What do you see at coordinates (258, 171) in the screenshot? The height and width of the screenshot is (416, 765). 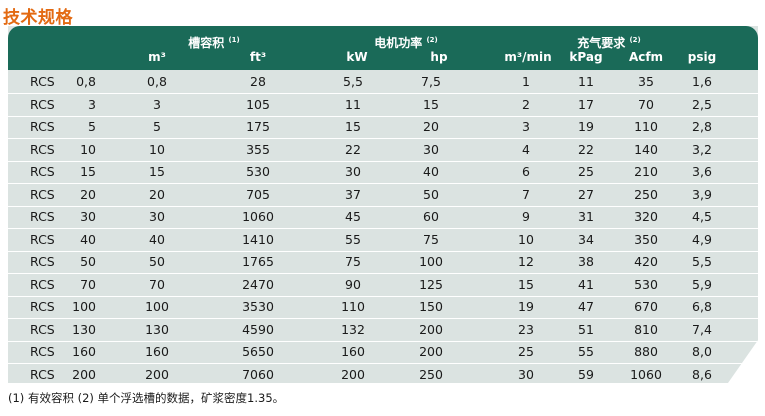 I see `cell-ft3: 530` at bounding box center [258, 171].